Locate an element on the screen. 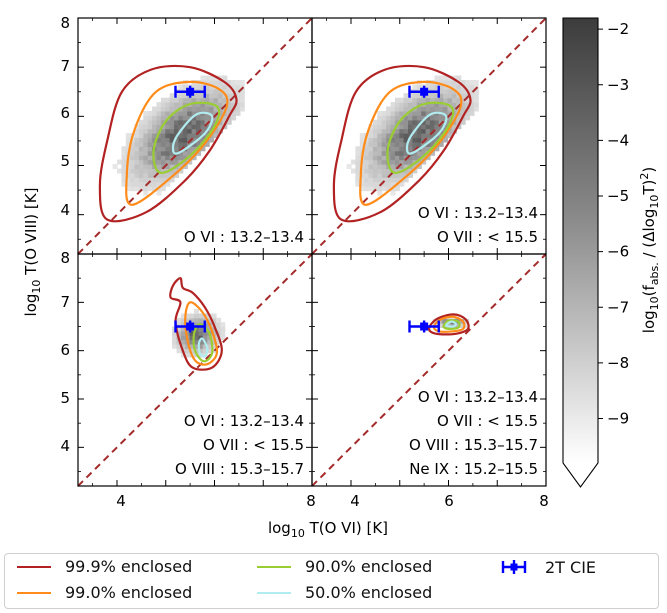 Image resolution: width=667 pixels, height=613 pixels. y-axis-label: log10 T(O VIII) [K] is located at coordinates (32, 252).